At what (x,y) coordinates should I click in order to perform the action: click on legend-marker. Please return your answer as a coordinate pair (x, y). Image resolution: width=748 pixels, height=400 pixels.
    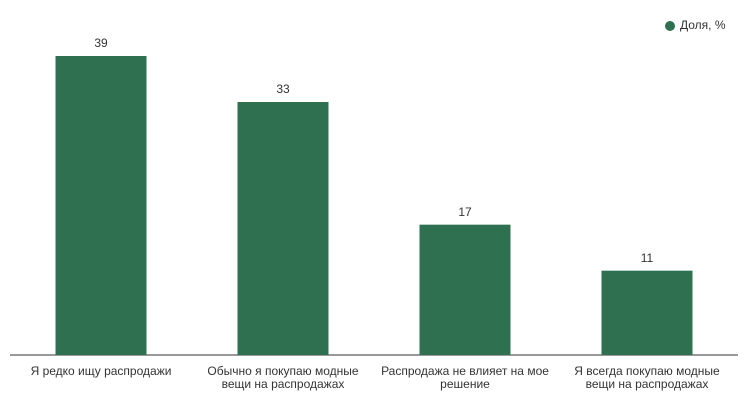
    Looking at the image, I should click on (670, 26).